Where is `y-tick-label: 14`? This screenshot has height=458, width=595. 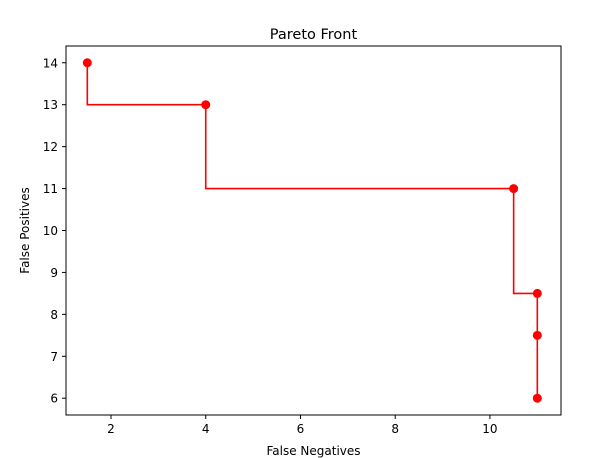
y-tick-label: 14 is located at coordinates (50, 63).